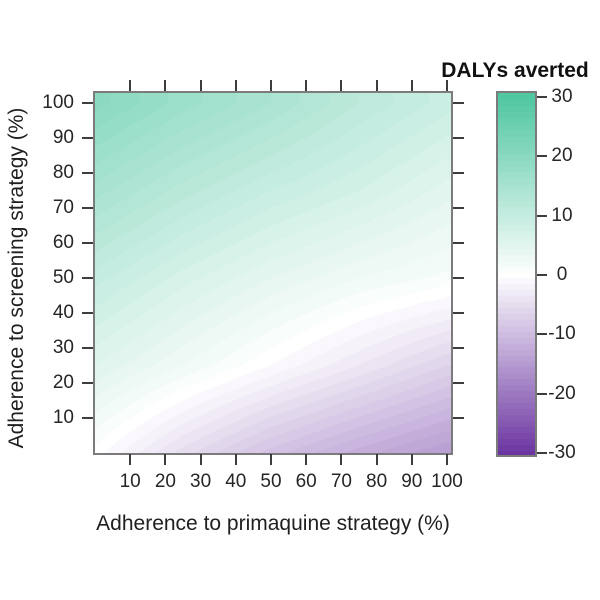 Image resolution: width=600 pixels, height=600 pixels. What do you see at coordinates (130, 481) in the screenshot?
I see `x-axis-tick-label: 10` at bounding box center [130, 481].